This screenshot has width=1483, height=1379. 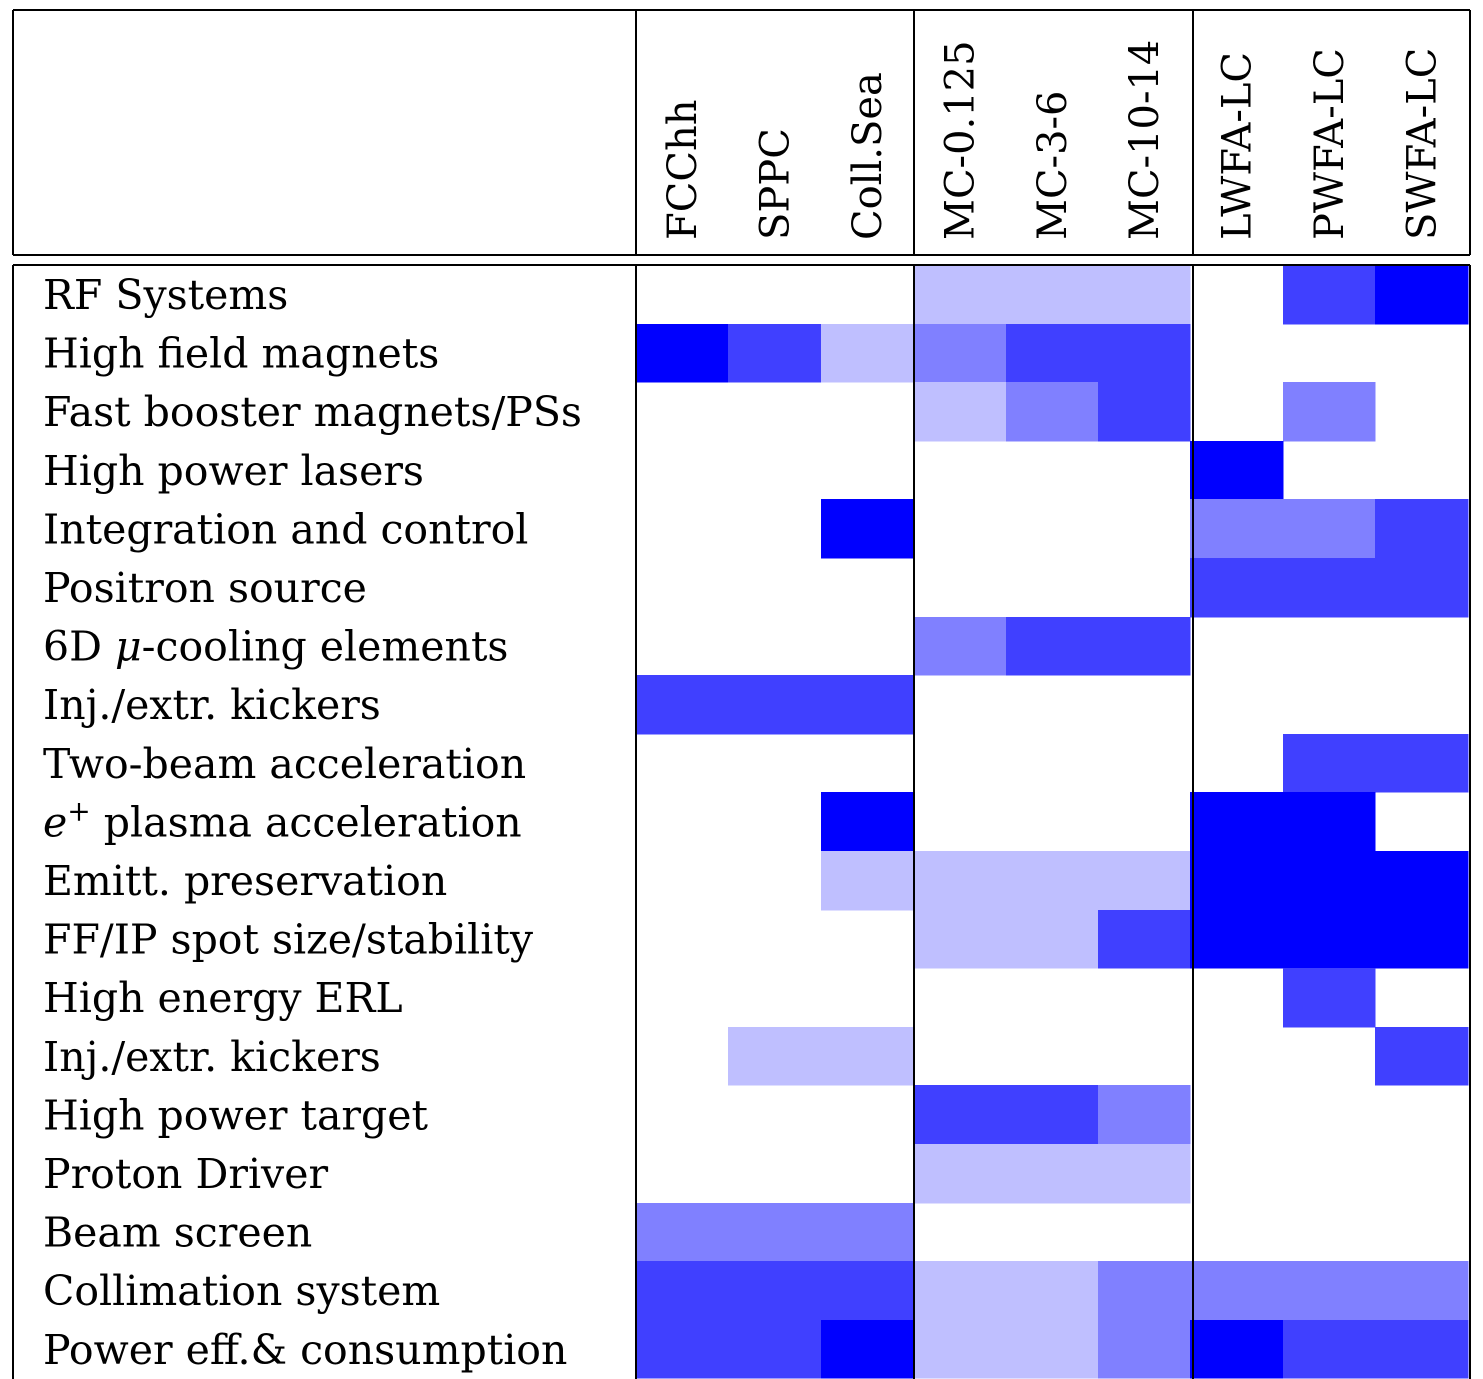 What do you see at coordinates (776, 184) in the screenshot?
I see `column-label-sppc: SPPC` at bounding box center [776, 184].